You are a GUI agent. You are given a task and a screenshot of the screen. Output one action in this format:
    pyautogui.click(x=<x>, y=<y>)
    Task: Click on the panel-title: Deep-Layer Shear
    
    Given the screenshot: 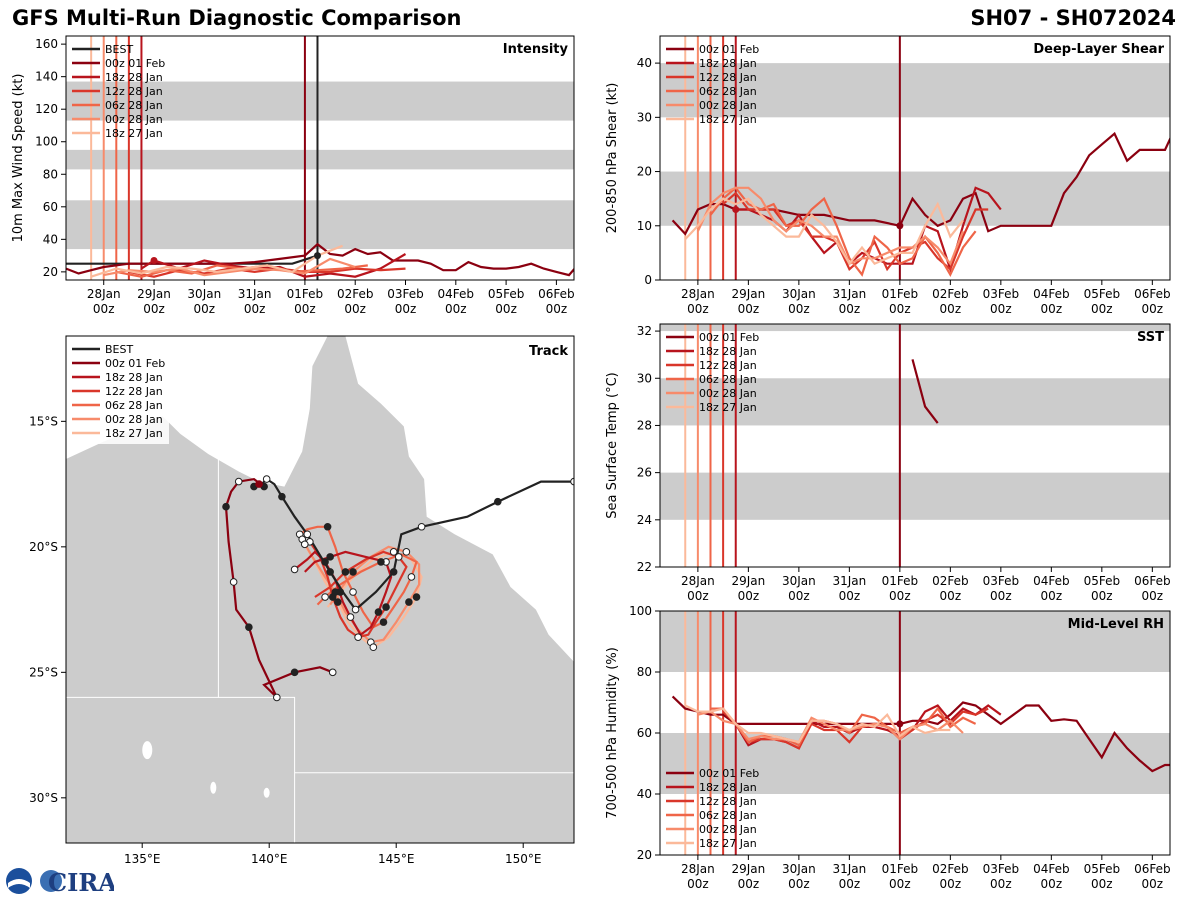 What is the action you would take?
    pyautogui.click(x=1098, y=49)
    